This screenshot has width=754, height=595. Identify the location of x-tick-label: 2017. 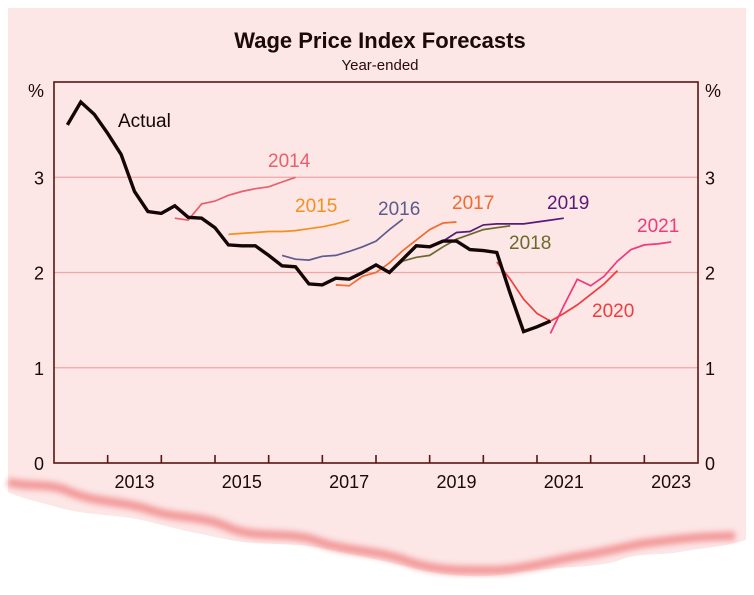
(349, 482).